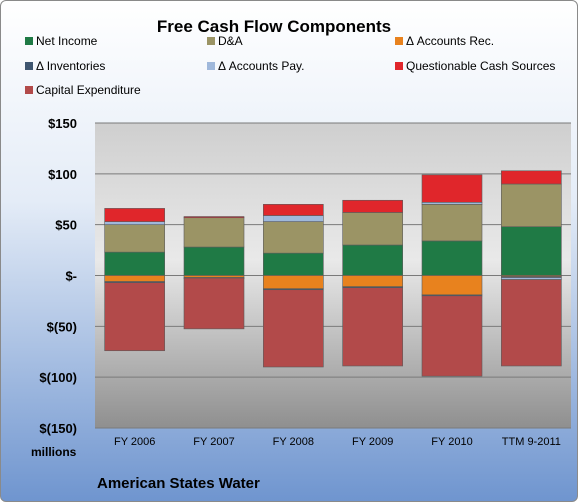 Image resolution: width=578 pixels, height=502 pixels. I want to click on bar-net-income-fy-2007, so click(214, 261).